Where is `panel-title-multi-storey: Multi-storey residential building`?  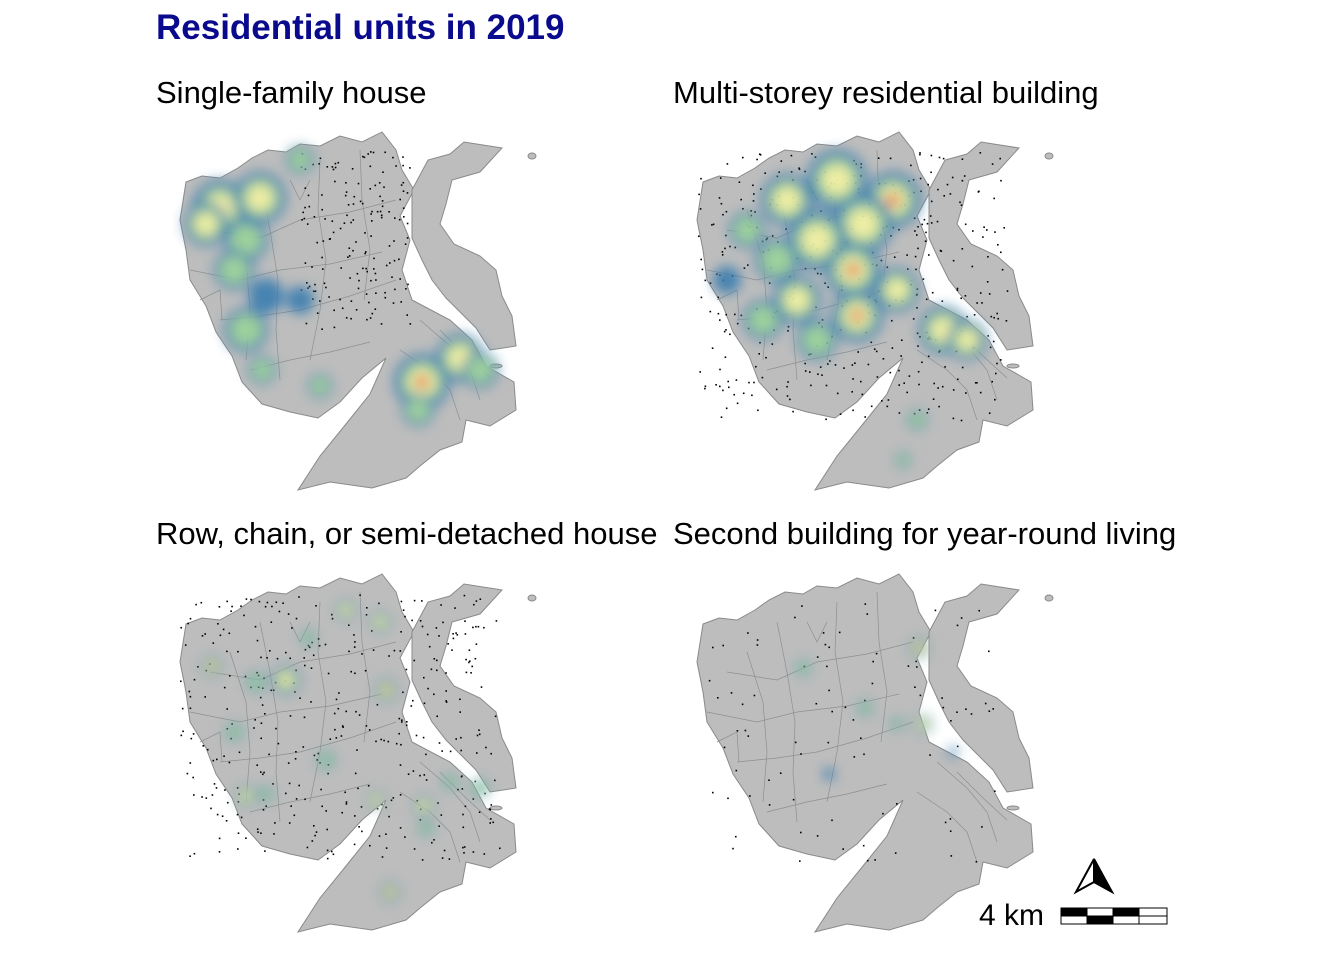
panel-title-multi-storey: Multi-storey residential building is located at coordinates (886, 92).